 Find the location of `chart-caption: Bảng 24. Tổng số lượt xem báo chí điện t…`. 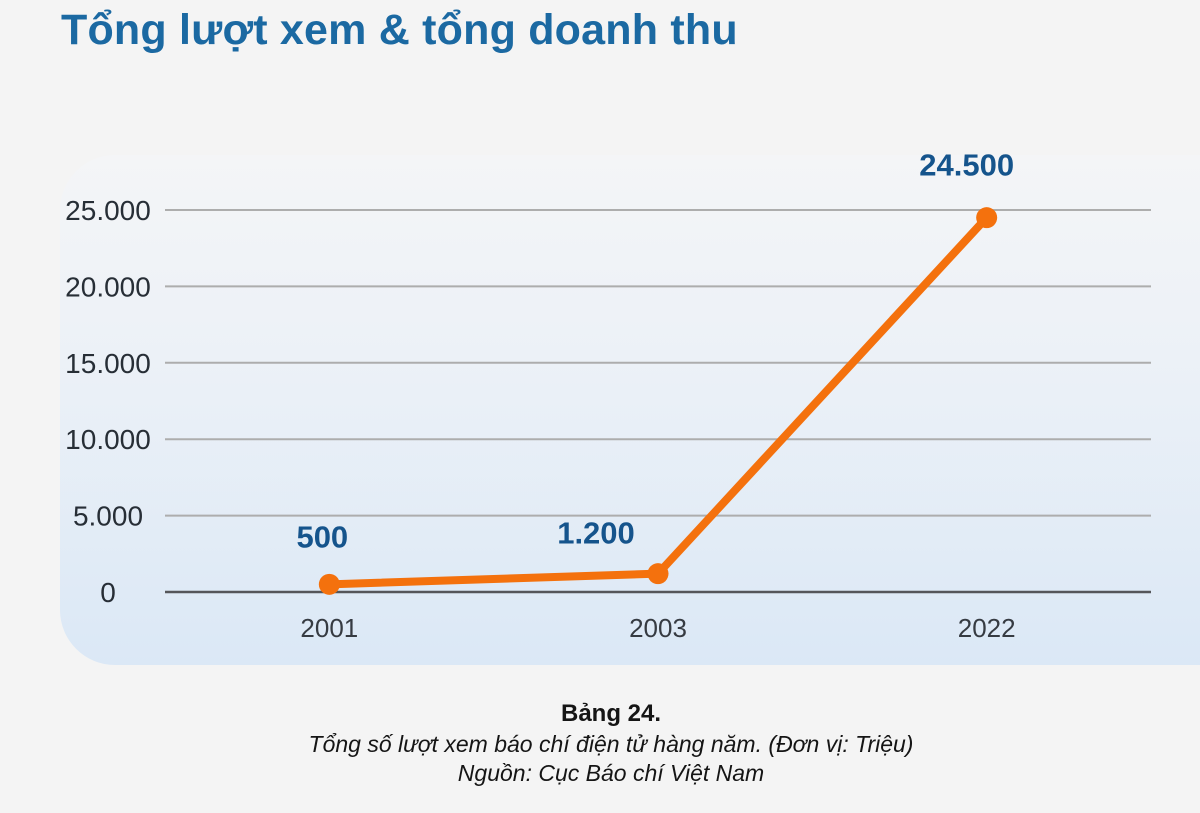

chart-caption: Bảng 24. Tổng số lượt xem báo chí điện t… is located at coordinates (605, 743).